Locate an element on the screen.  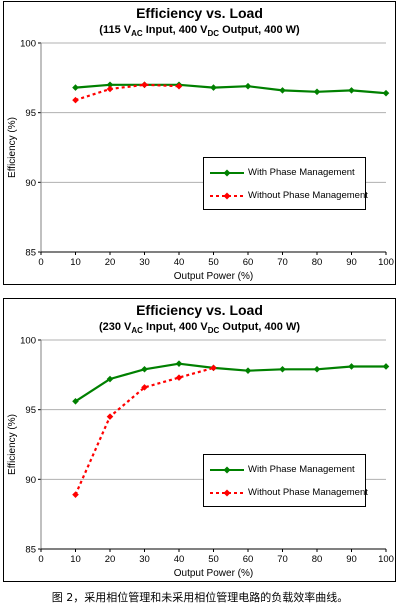
chart-subtitle: (230 VAC Input, 400 VDC Output, 400 W) is located at coordinates (199, 328).